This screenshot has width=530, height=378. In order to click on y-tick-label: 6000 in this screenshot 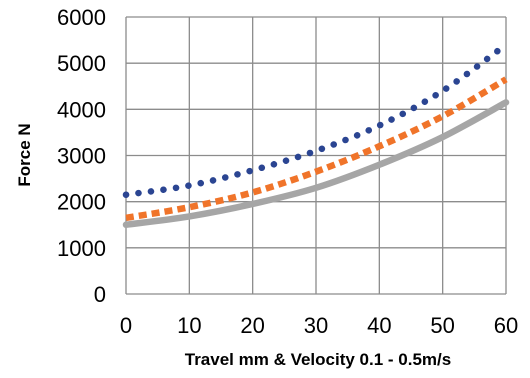, I will do `click(81, 17)`.